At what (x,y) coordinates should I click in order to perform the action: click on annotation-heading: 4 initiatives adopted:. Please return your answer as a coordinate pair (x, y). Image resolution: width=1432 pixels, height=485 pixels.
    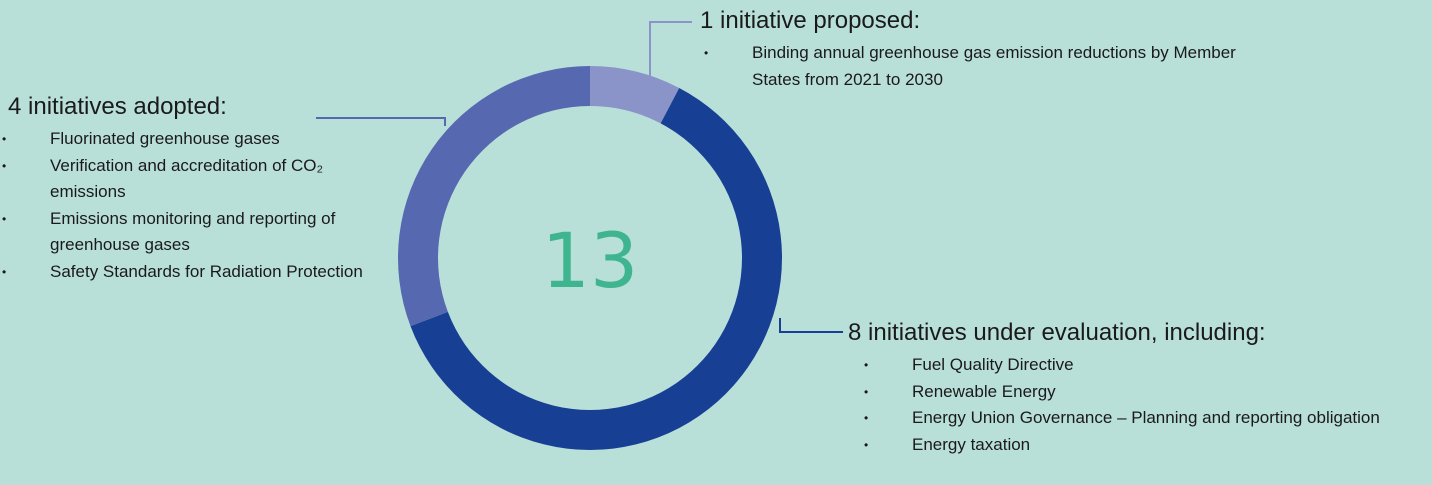
    Looking at the image, I should click on (117, 106).